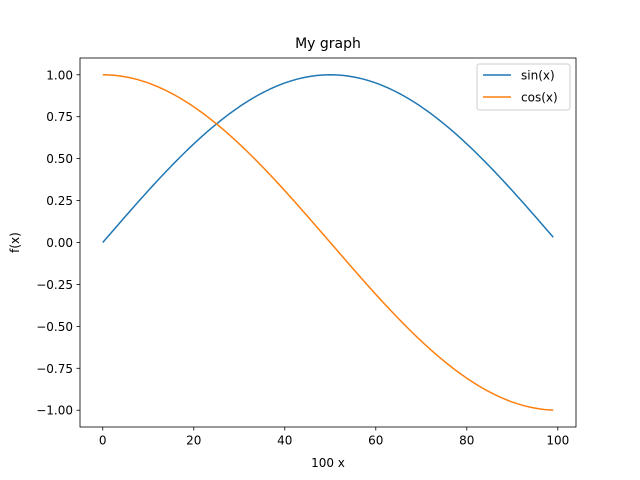  What do you see at coordinates (284, 441) in the screenshot?
I see `x-tick-label: 40` at bounding box center [284, 441].